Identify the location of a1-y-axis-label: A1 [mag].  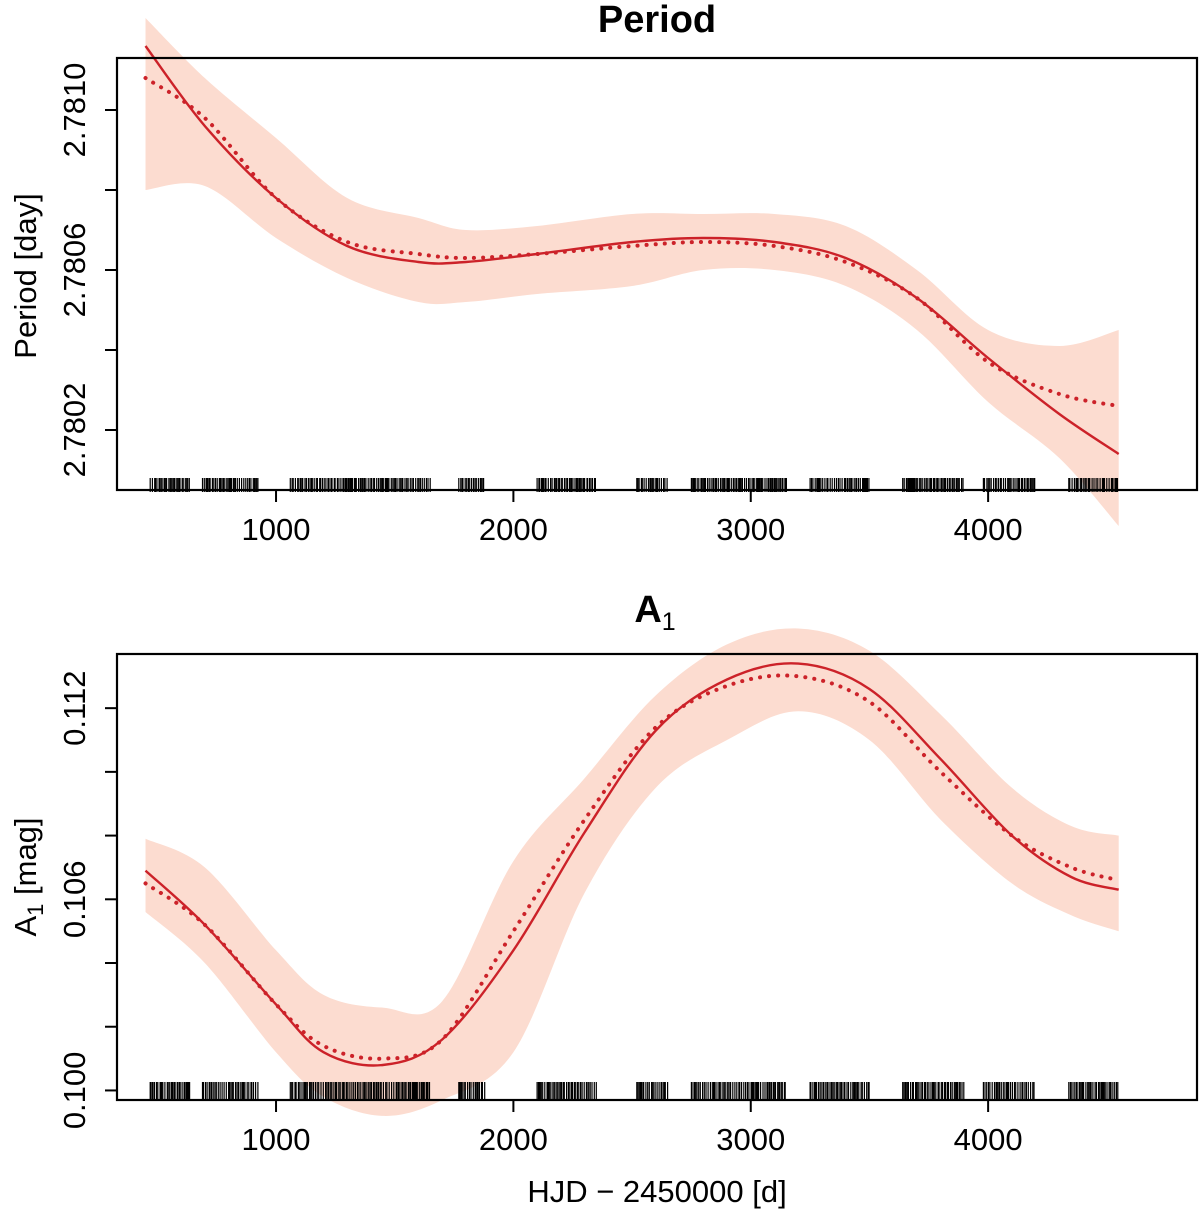
(28, 876).